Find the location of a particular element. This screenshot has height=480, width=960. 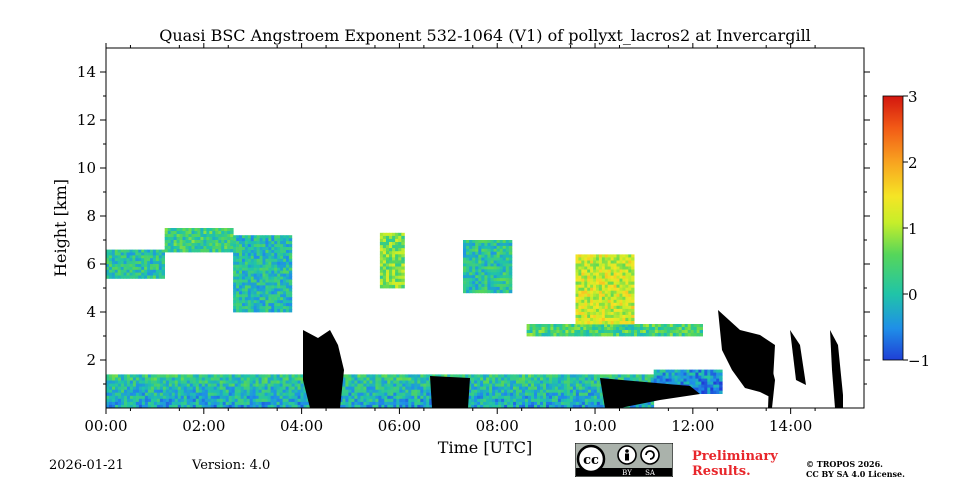

y-tick-label: 2 is located at coordinates (91, 360).